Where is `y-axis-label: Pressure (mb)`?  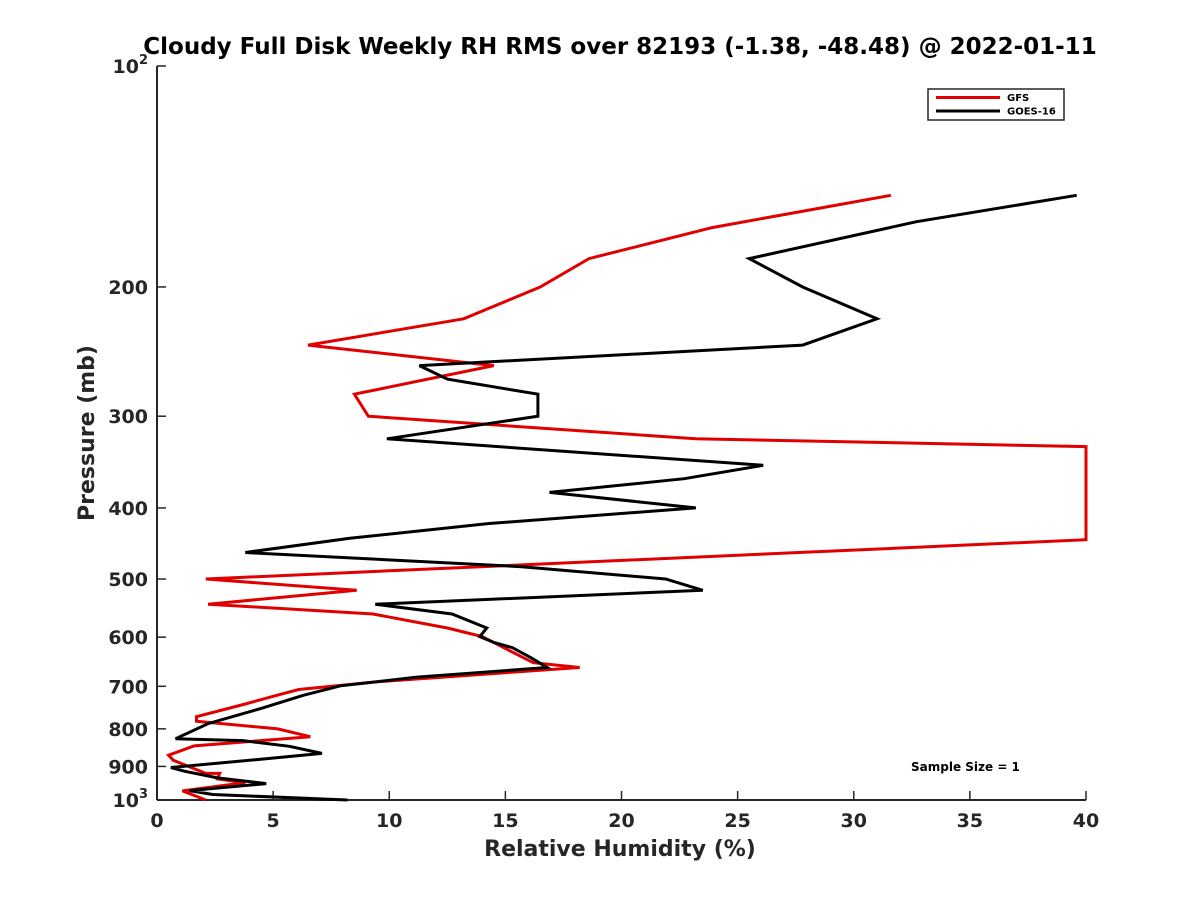
y-axis-label: Pressure (mb) is located at coordinates (87, 433).